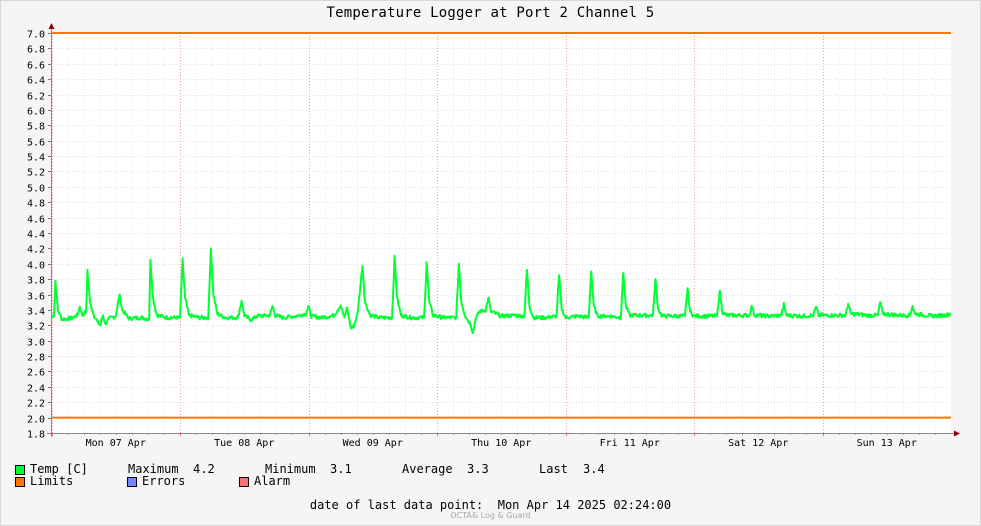  Describe the element at coordinates (341, 469) in the screenshot. I see `legend-min-value: 3.1` at that location.